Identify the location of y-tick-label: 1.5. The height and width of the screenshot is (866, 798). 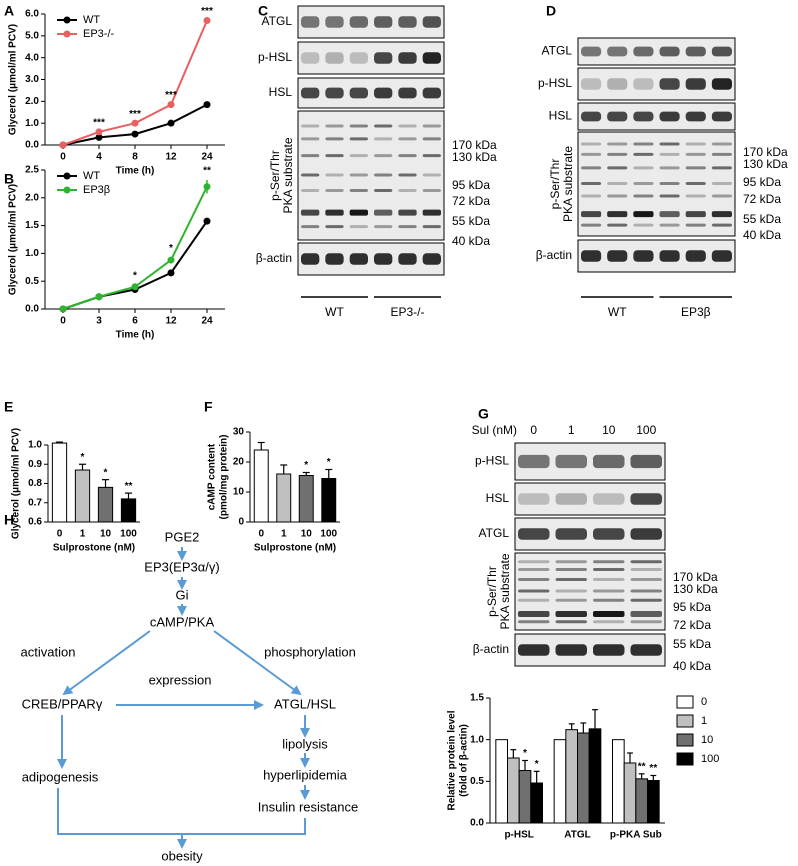
(32, 225).